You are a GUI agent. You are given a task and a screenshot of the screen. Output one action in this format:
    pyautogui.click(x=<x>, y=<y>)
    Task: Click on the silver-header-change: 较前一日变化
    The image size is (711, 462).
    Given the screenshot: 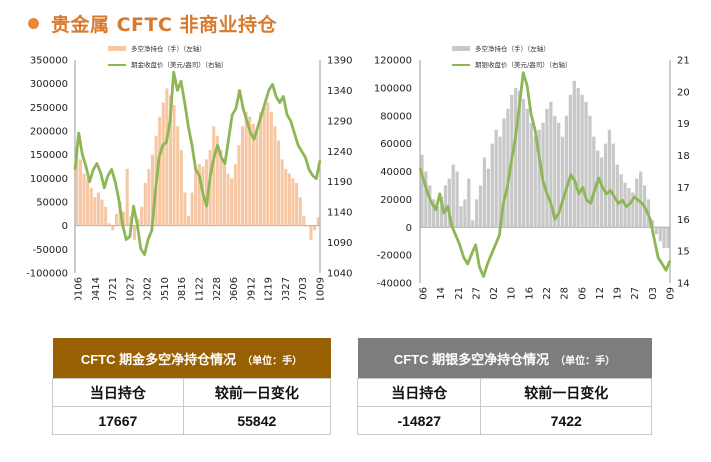 What is the action you would take?
    pyautogui.click(x=566, y=392)
    